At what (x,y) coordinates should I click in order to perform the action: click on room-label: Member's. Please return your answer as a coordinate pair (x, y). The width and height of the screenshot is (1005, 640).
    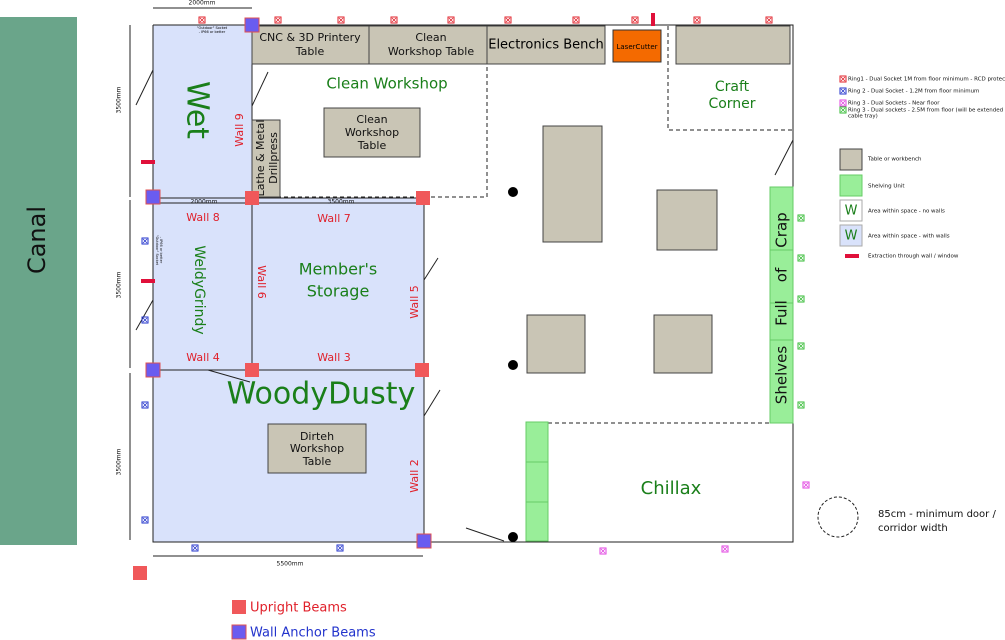
    Looking at the image, I should click on (338, 269).